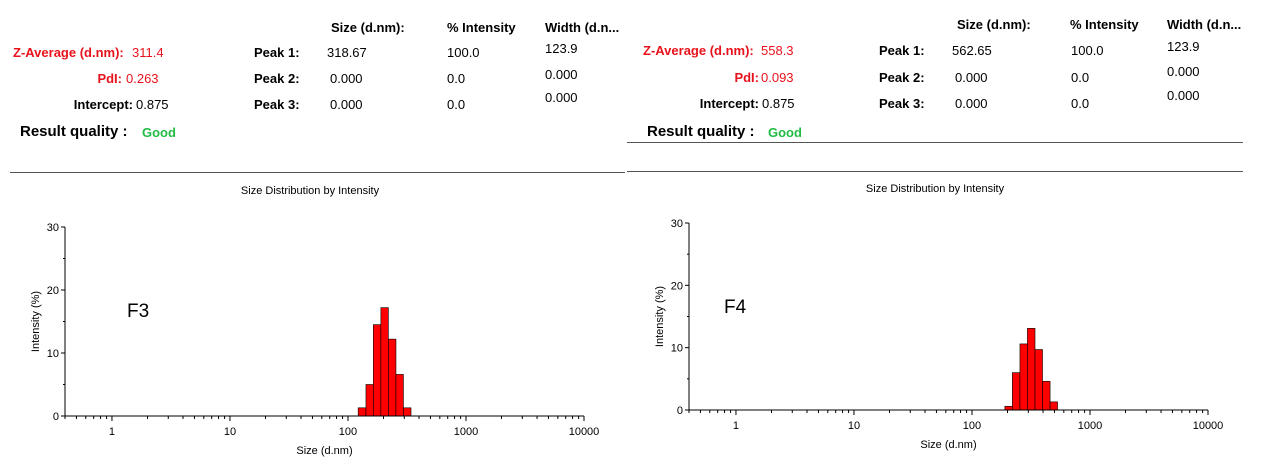 This screenshot has width=1261, height=474. What do you see at coordinates (935, 142) in the screenshot?
I see `divider-top` at bounding box center [935, 142].